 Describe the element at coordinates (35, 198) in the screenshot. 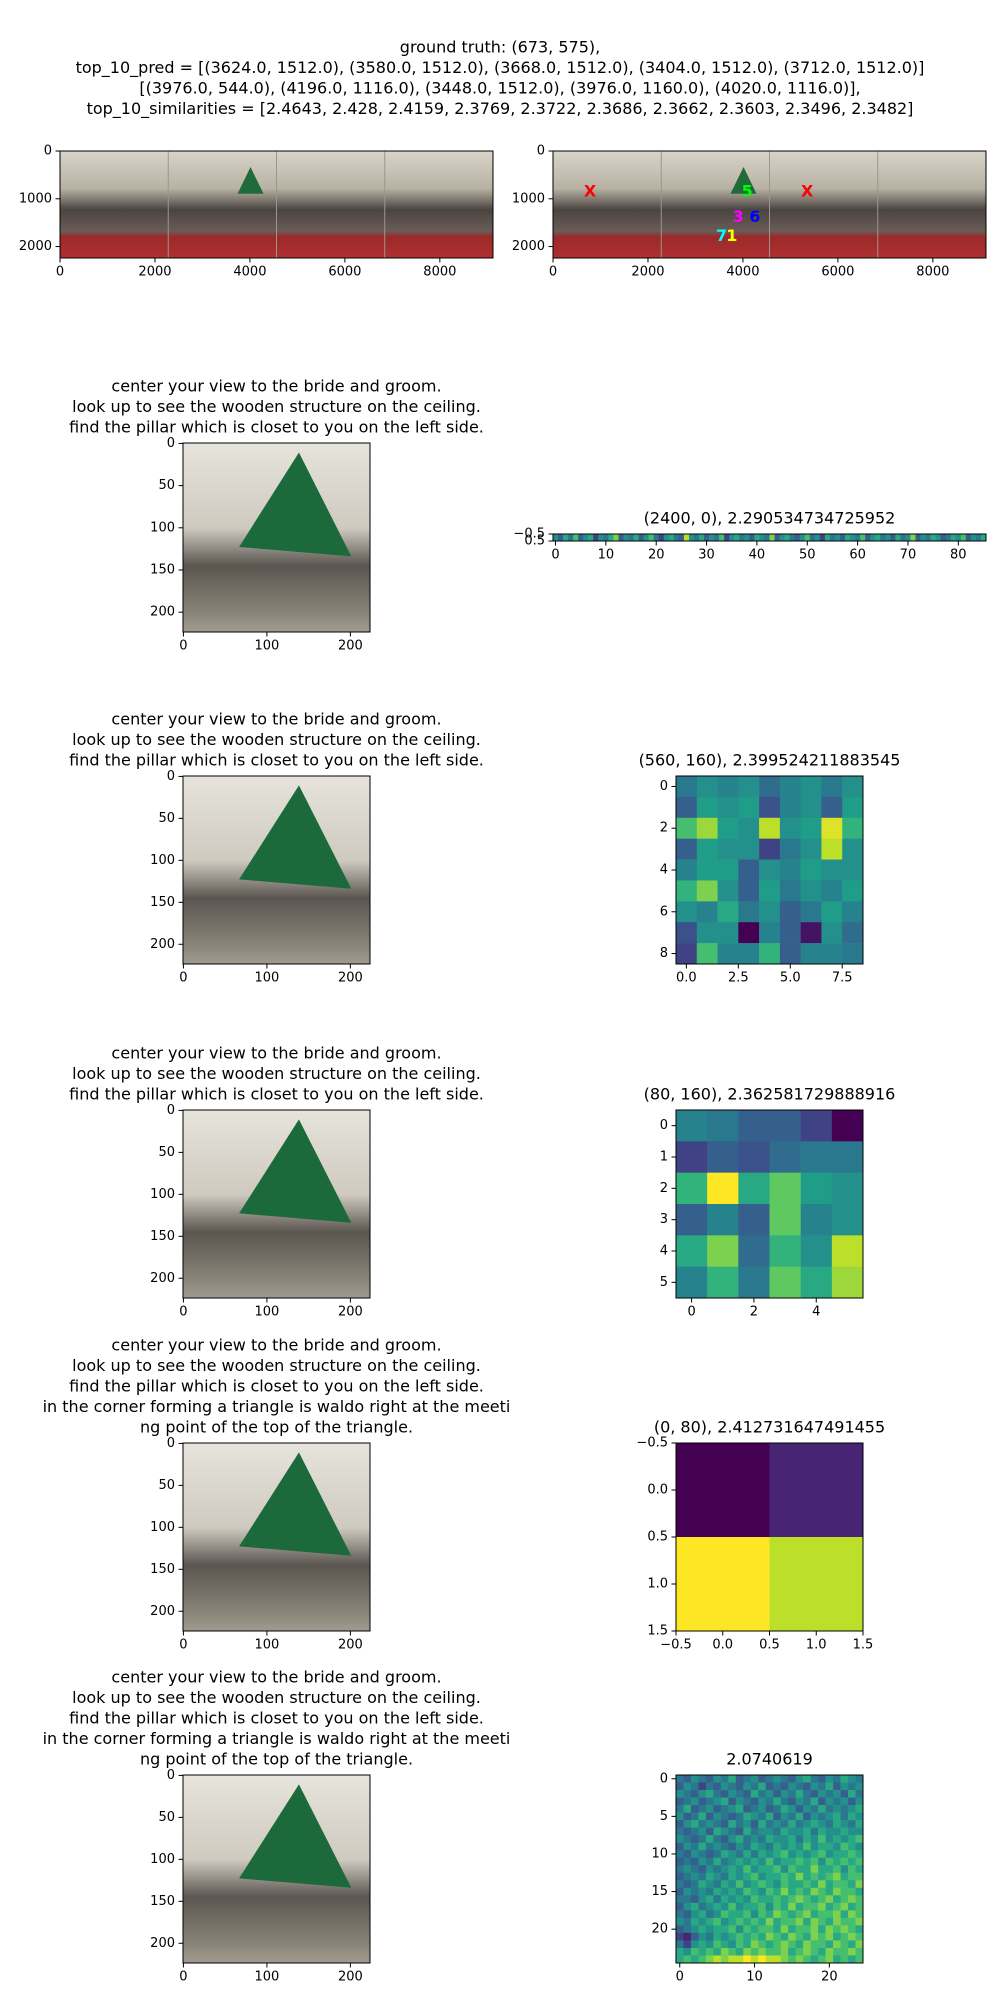

I see `y-tick-label: 1000` at that location.